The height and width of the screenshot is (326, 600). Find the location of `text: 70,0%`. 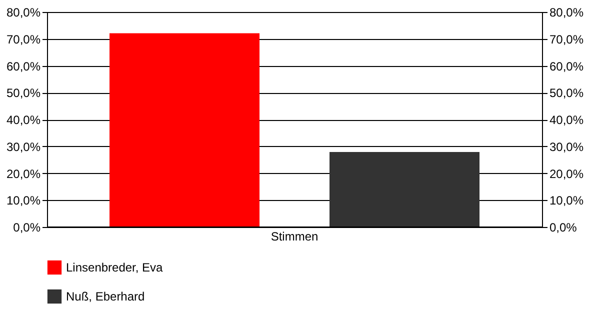

text: 70,0% is located at coordinates (567, 39).